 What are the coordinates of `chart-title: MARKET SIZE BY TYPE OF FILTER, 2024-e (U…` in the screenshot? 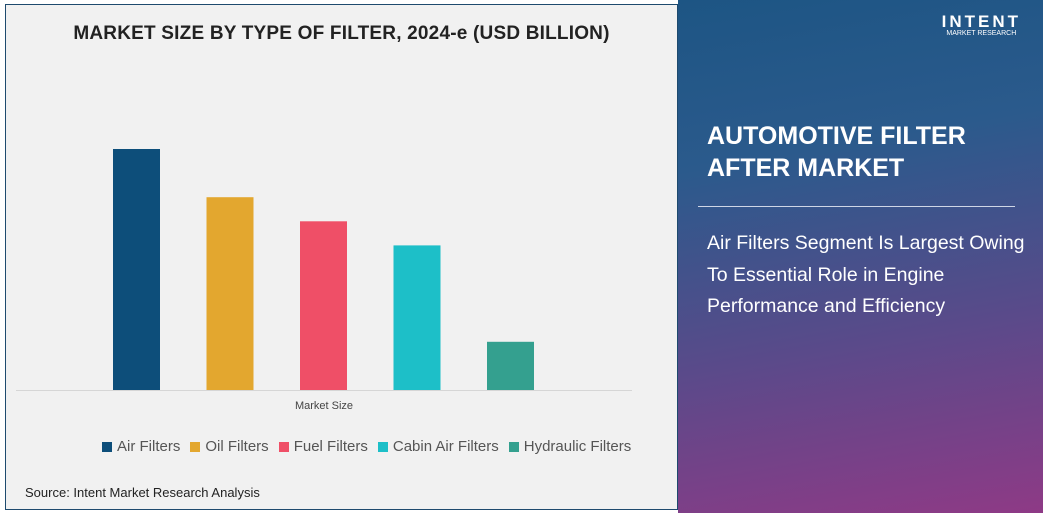 It's located at (341, 33).